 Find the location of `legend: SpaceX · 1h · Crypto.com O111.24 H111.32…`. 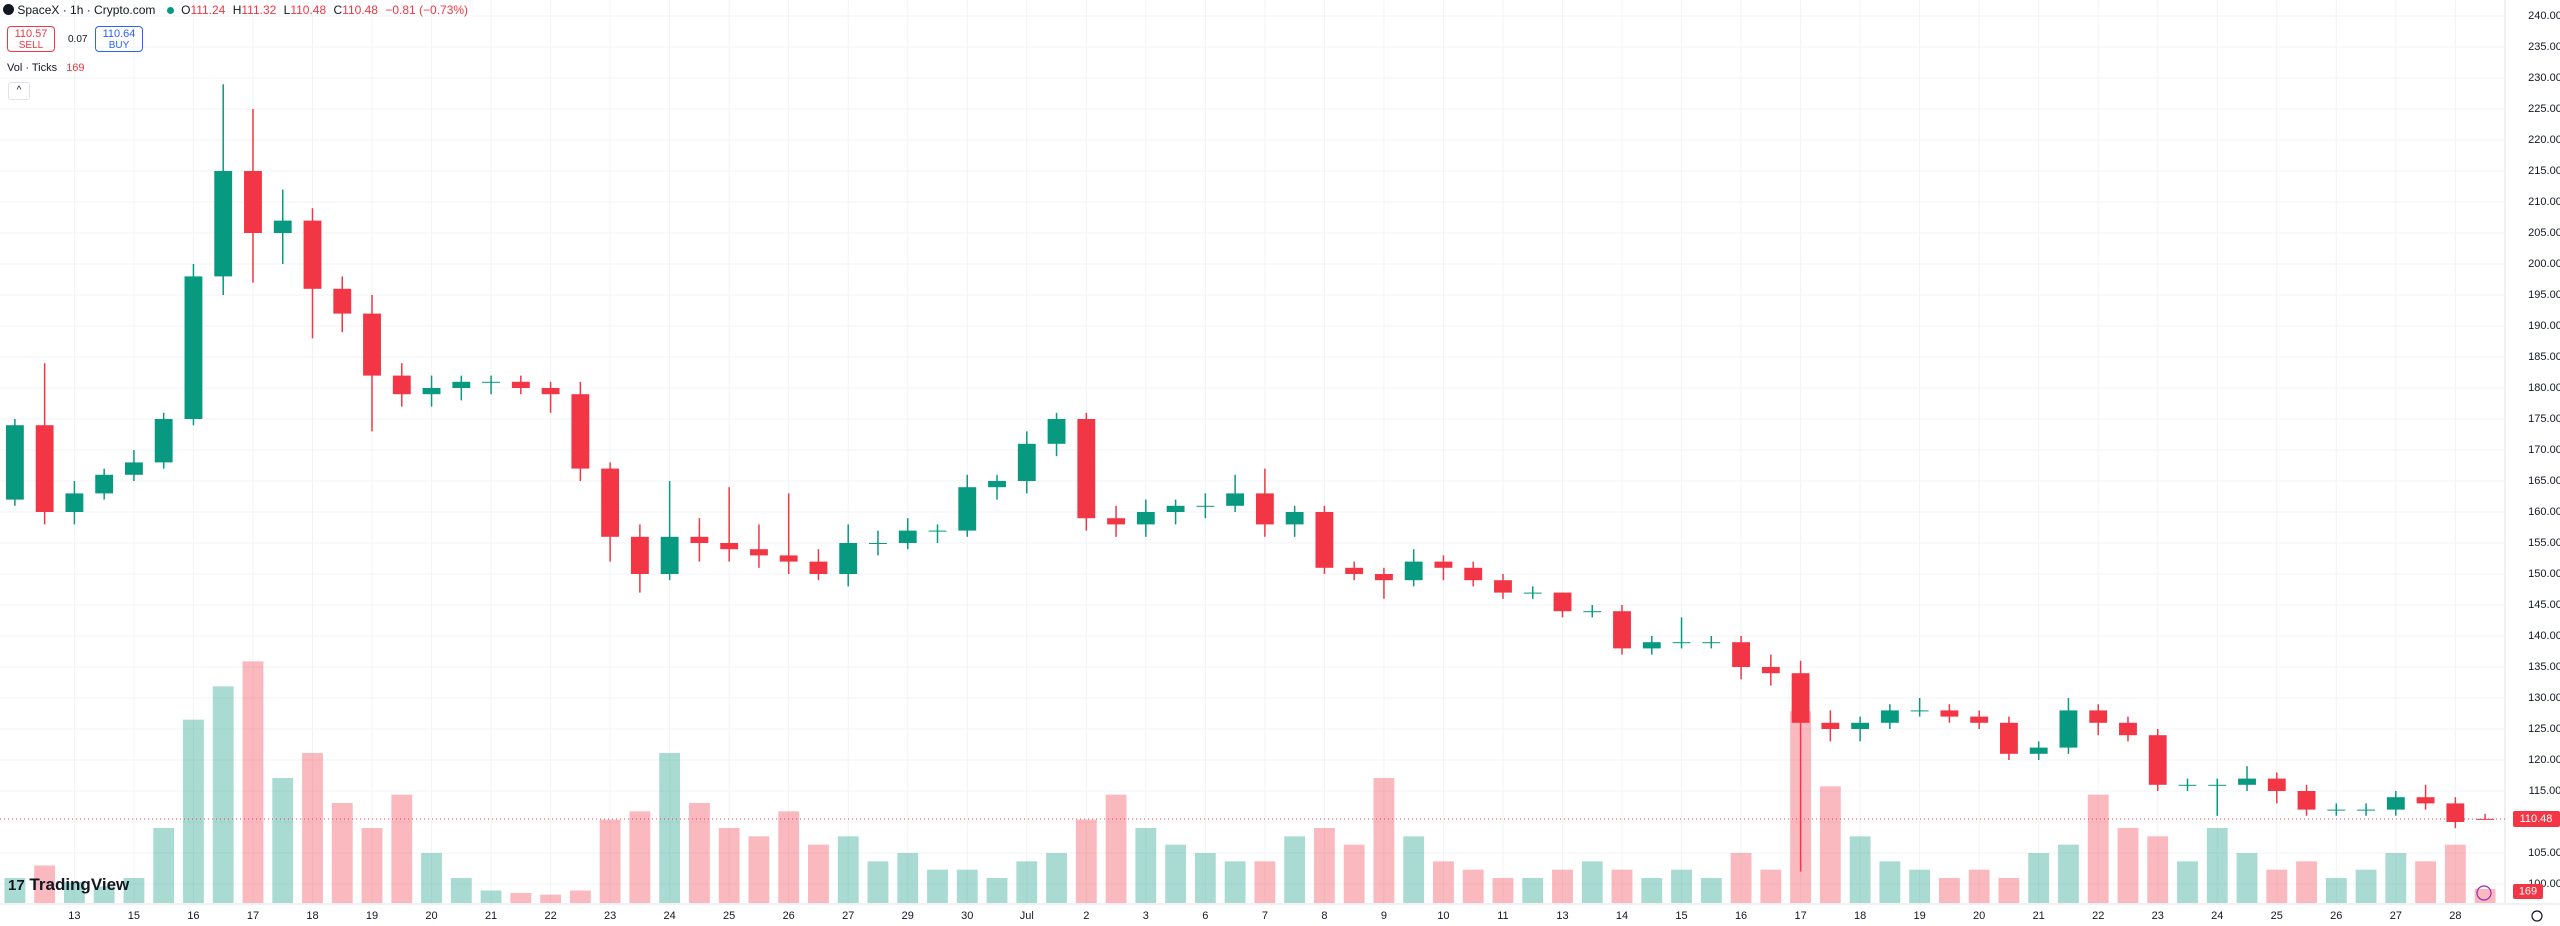

legend: SpaceX · 1h · Crypto.com O111.24 H111.32… is located at coordinates (235, 10).